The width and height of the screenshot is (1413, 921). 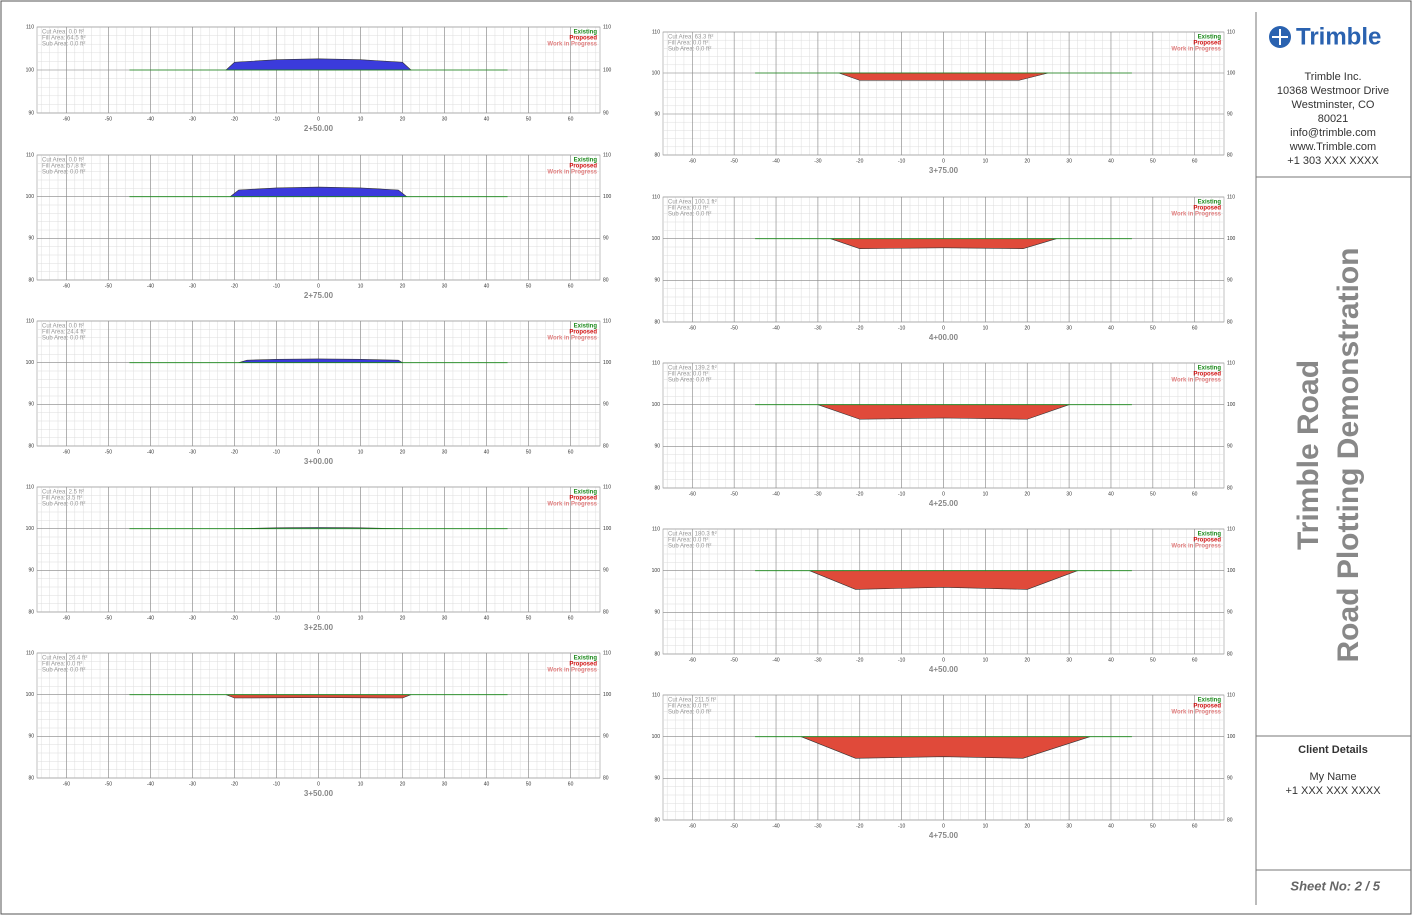 What do you see at coordinates (1069, 660) in the screenshot?
I see `x-tick-label: 30` at bounding box center [1069, 660].